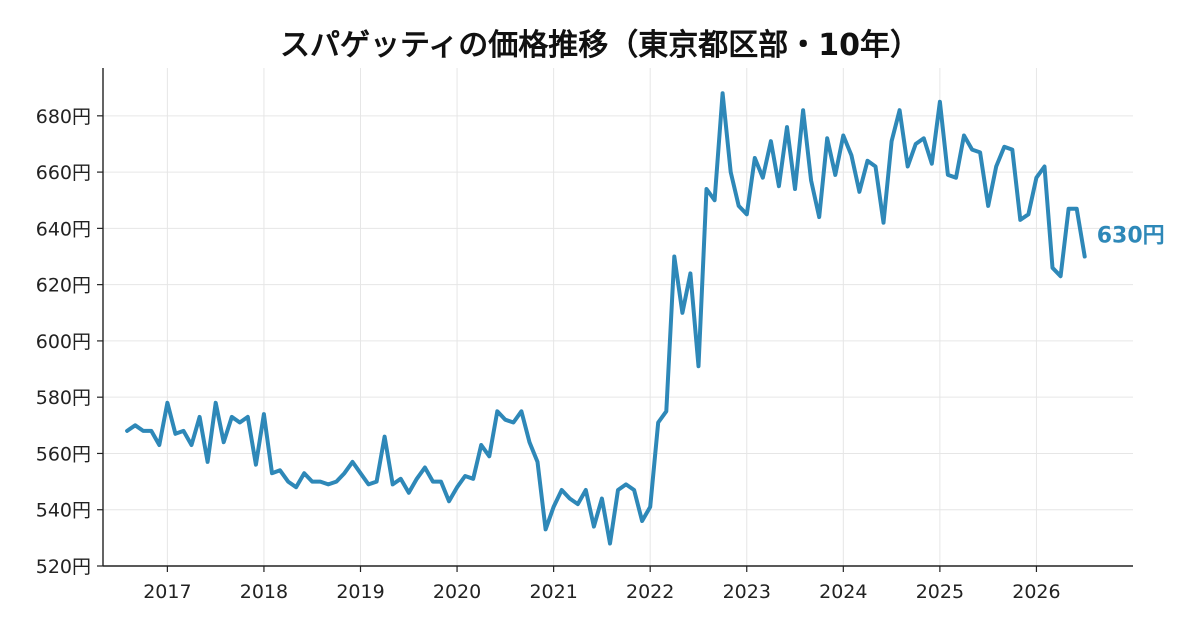 The height and width of the screenshot is (630, 1200). What do you see at coordinates (600, 45) in the screenshot?
I see `chart-title: スパゲッティの価格推移（東京都区部・10年）` at bounding box center [600, 45].